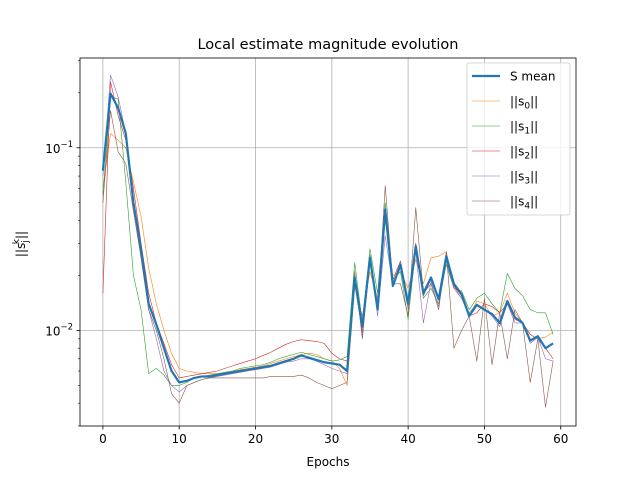  I want to click on x-tick-label: 30, so click(331, 439).